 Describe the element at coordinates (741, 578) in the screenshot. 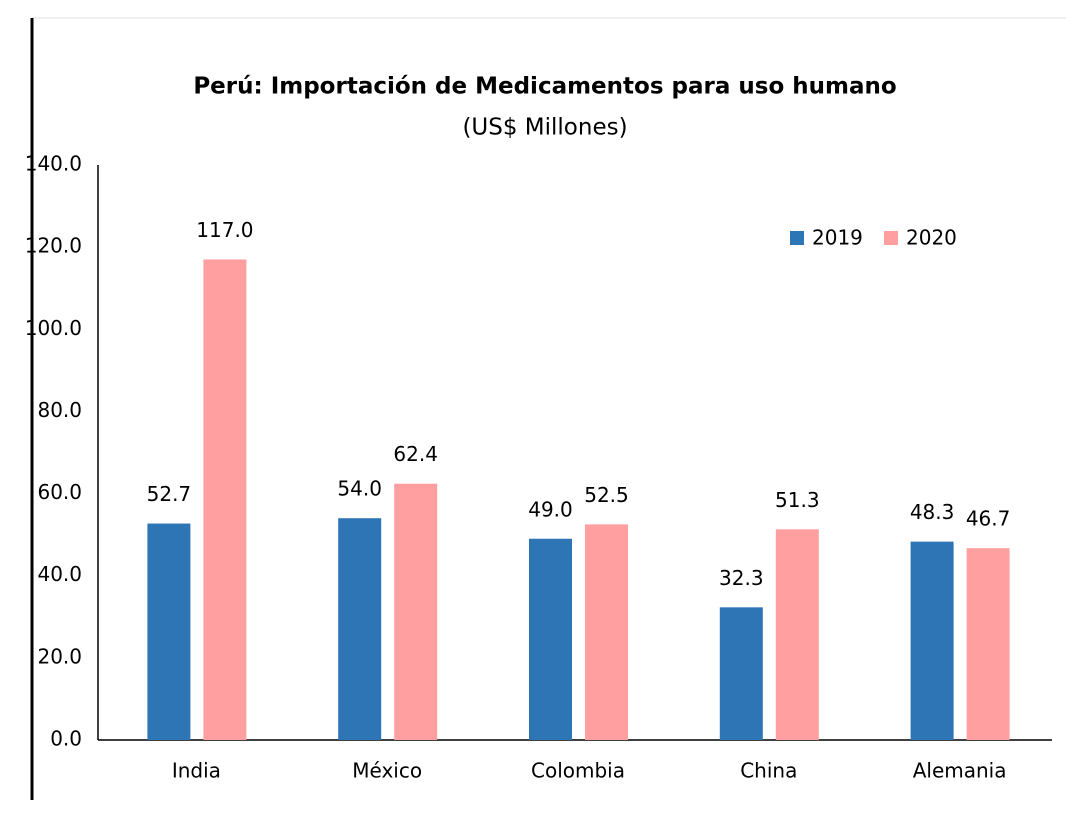

I see `value-label: 32.3` at that location.